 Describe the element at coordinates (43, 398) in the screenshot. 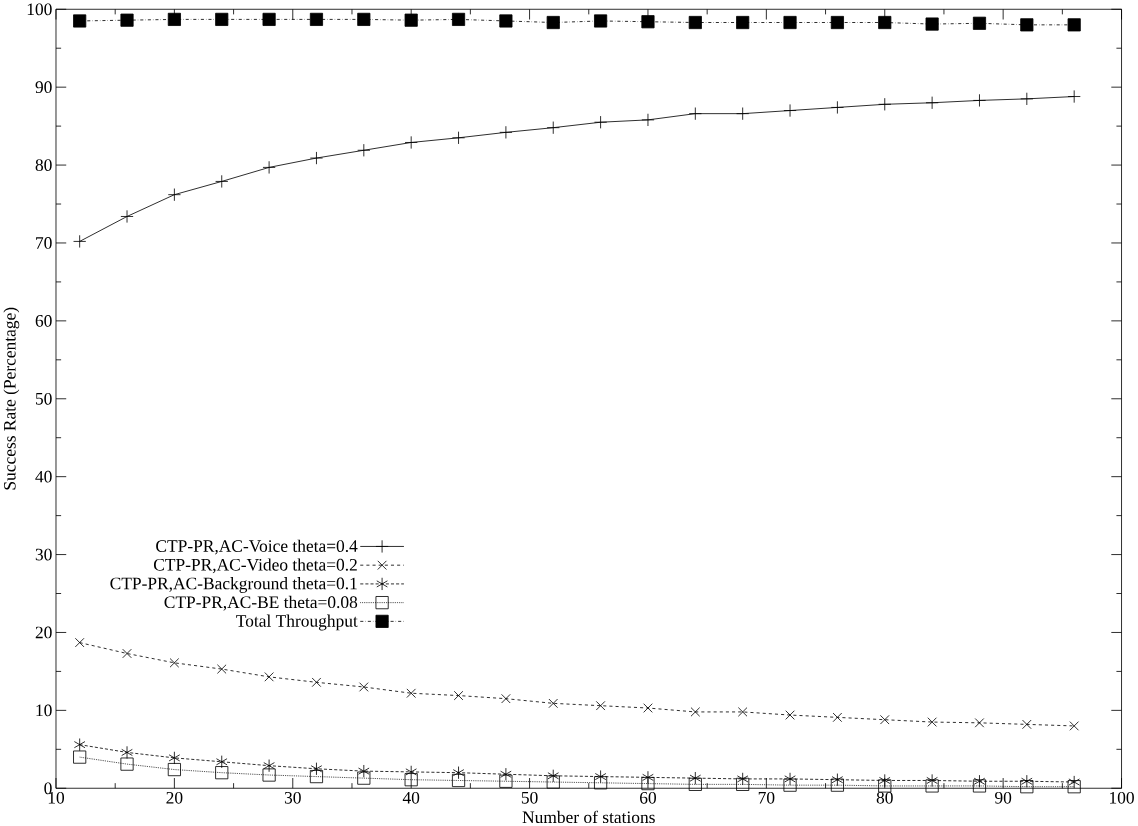

I see `y-tick-label: 50` at that location.